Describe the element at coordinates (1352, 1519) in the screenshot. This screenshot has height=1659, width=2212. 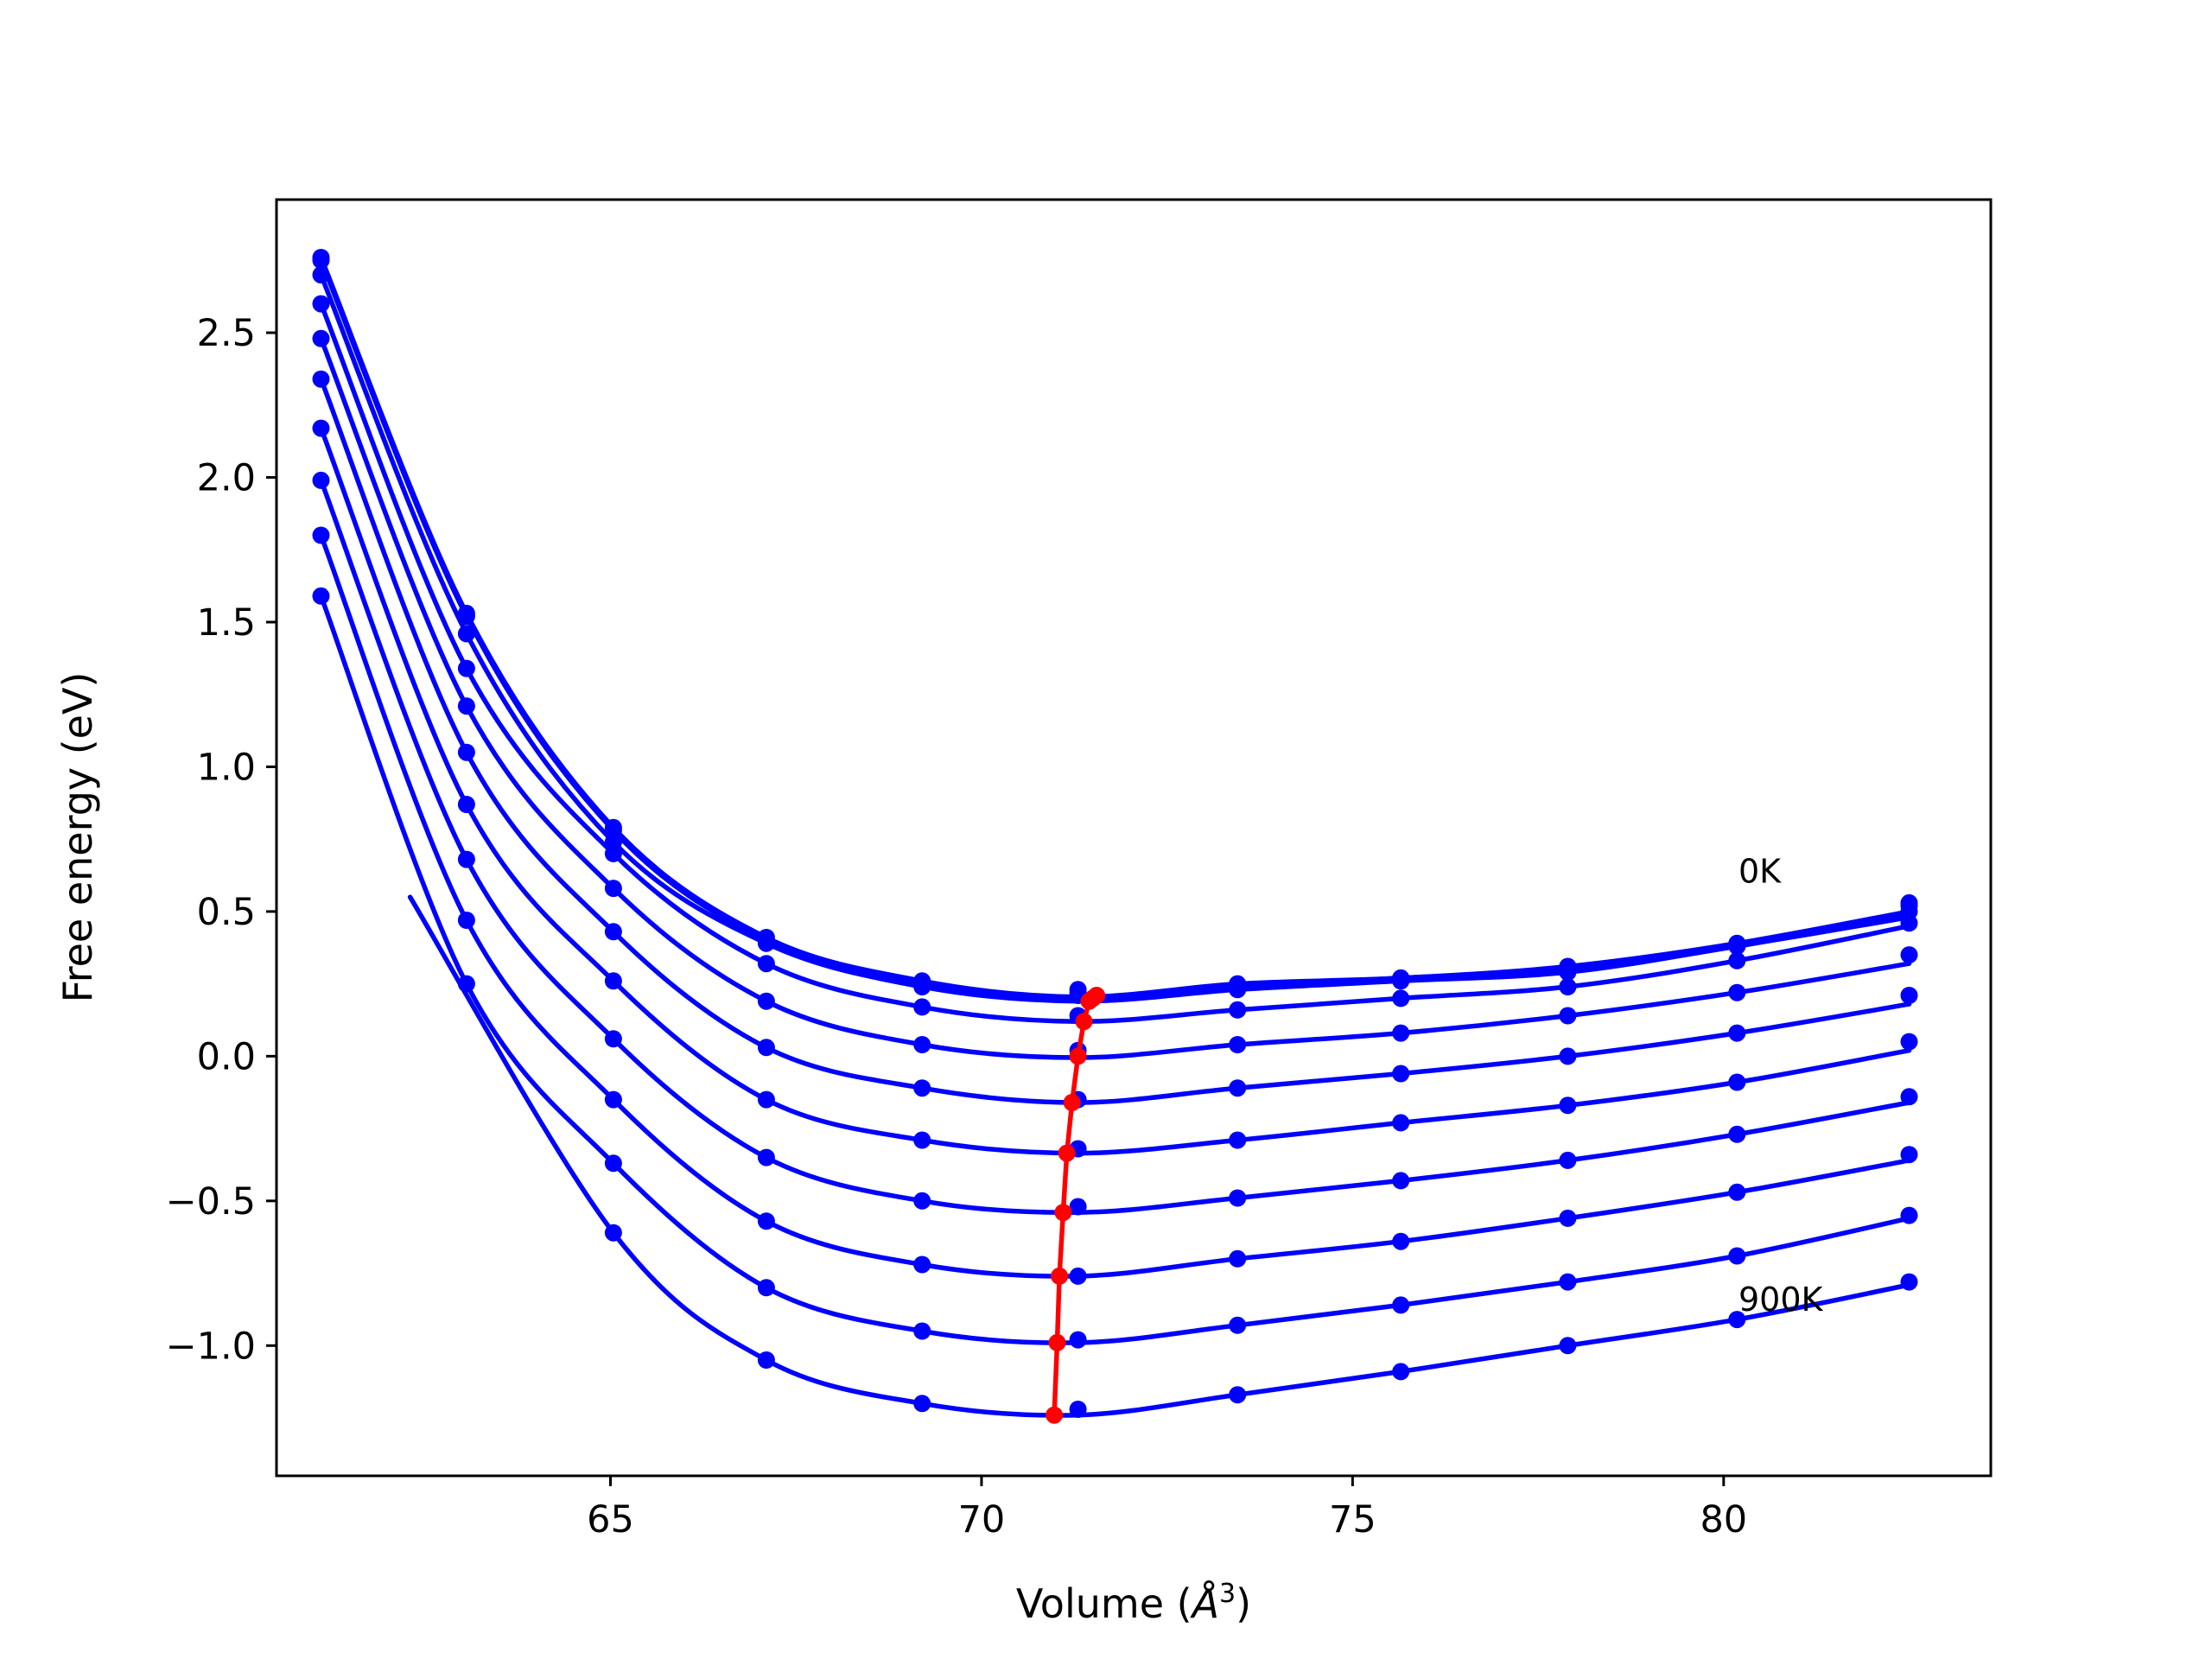
I see `x-tick-label: 75` at that location.